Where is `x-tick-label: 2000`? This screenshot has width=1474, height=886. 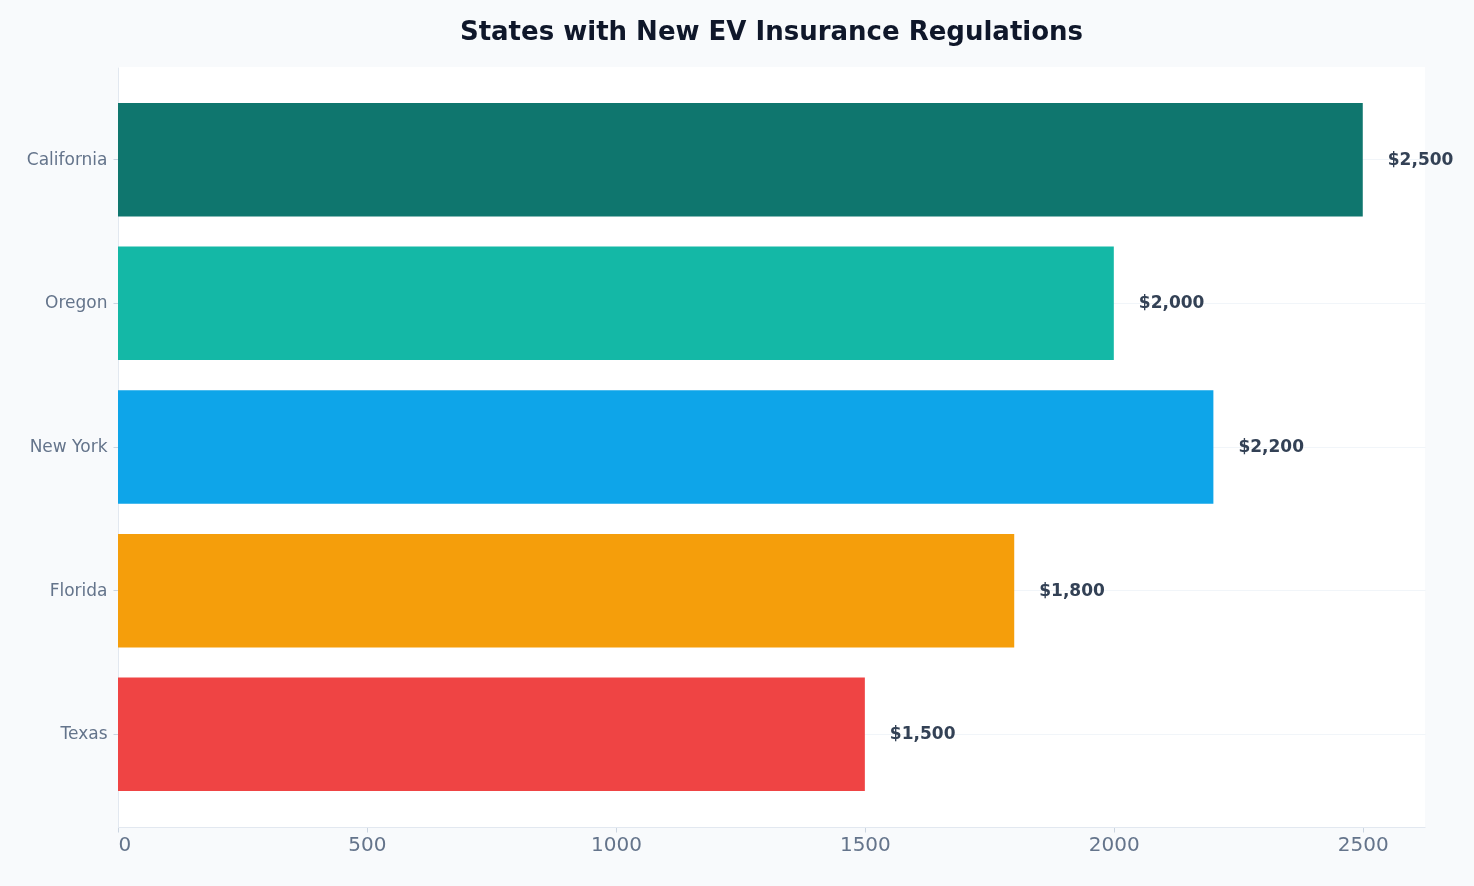 x-tick-label: 2000 is located at coordinates (1114, 843).